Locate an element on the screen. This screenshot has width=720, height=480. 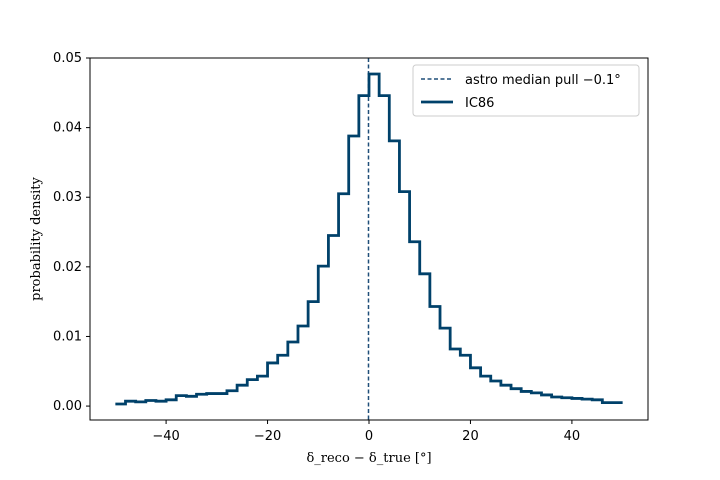
legend-series-label: IC86 is located at coordinates (479, 103).